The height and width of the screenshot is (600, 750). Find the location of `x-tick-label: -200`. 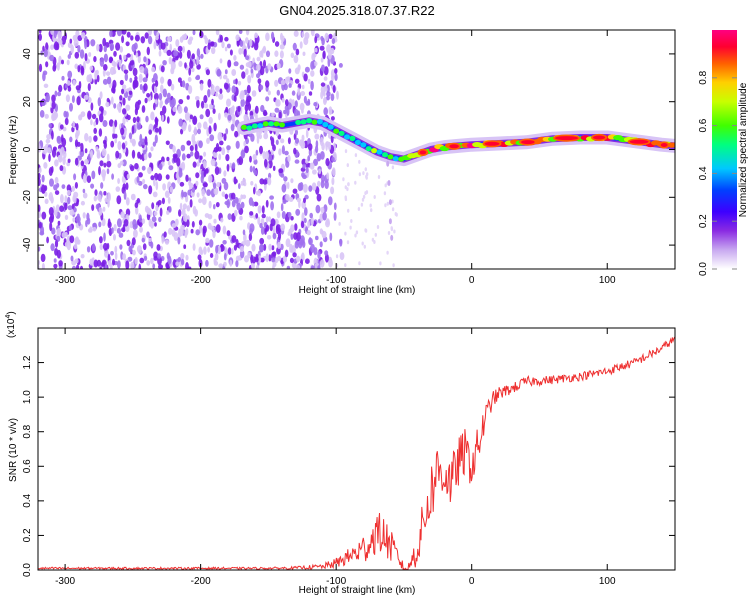

x-tick-label: -200 is located at coordinates (201, 581).